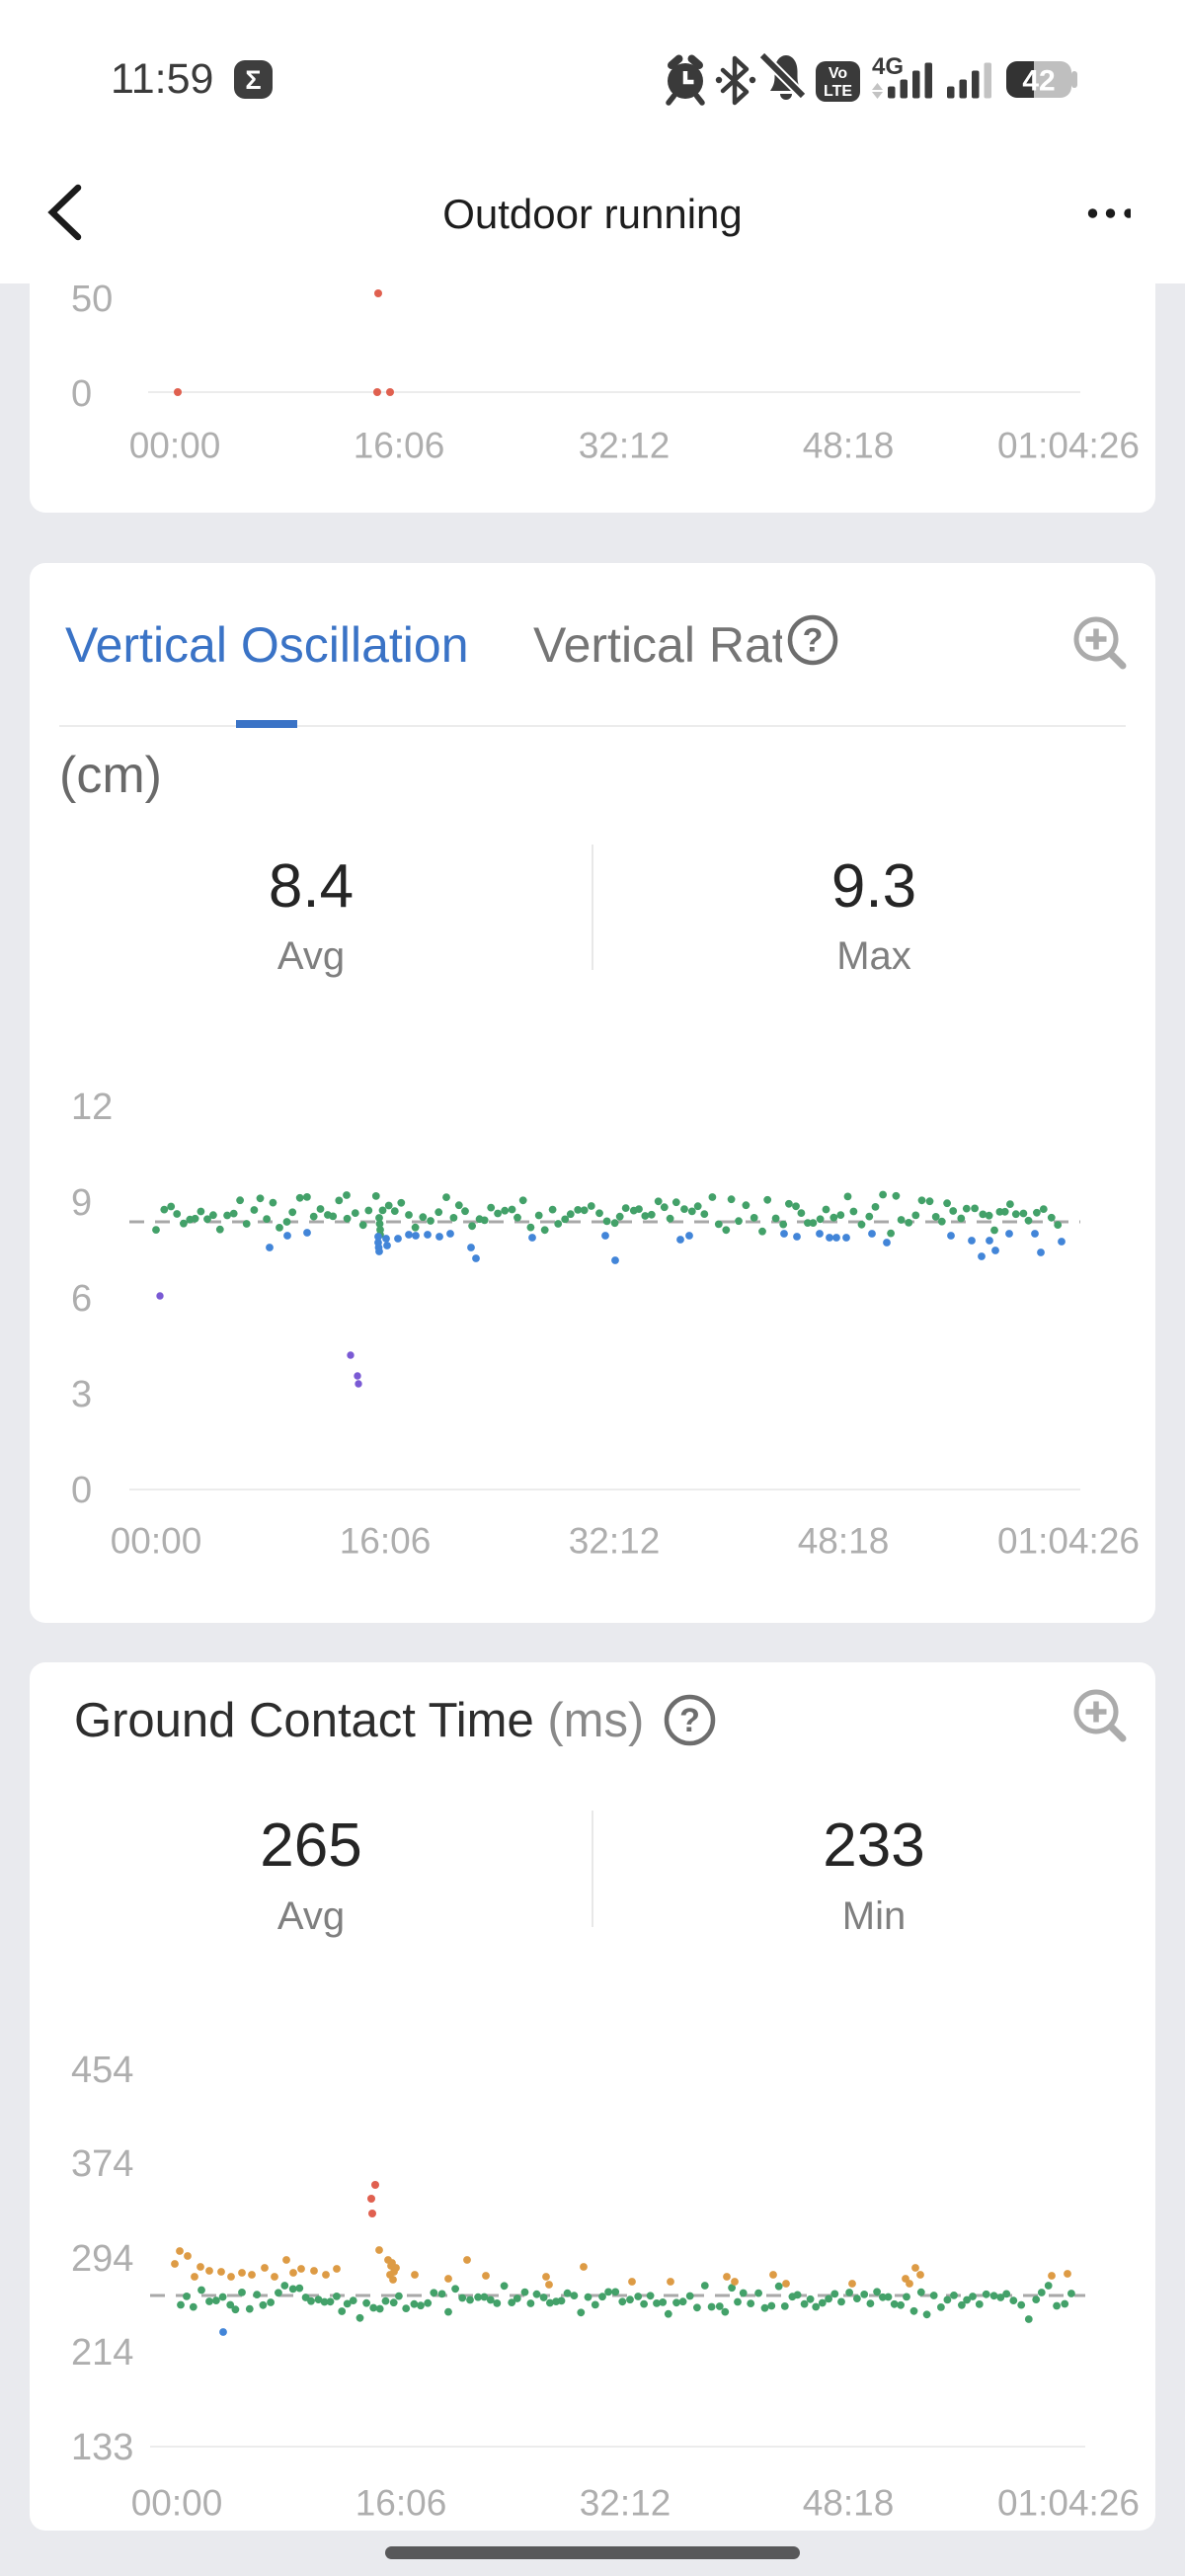 This screenshot has width=1185, height=2576. What do you see at coordinates (838, 73) in the screenshot?
I see `svg-text: Vo` at bounding box center [838, 73].